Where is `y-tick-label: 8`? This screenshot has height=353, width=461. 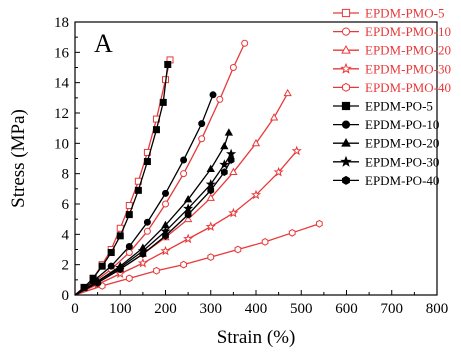
y-tick-label: 8 is located at coordinates (66, 175).